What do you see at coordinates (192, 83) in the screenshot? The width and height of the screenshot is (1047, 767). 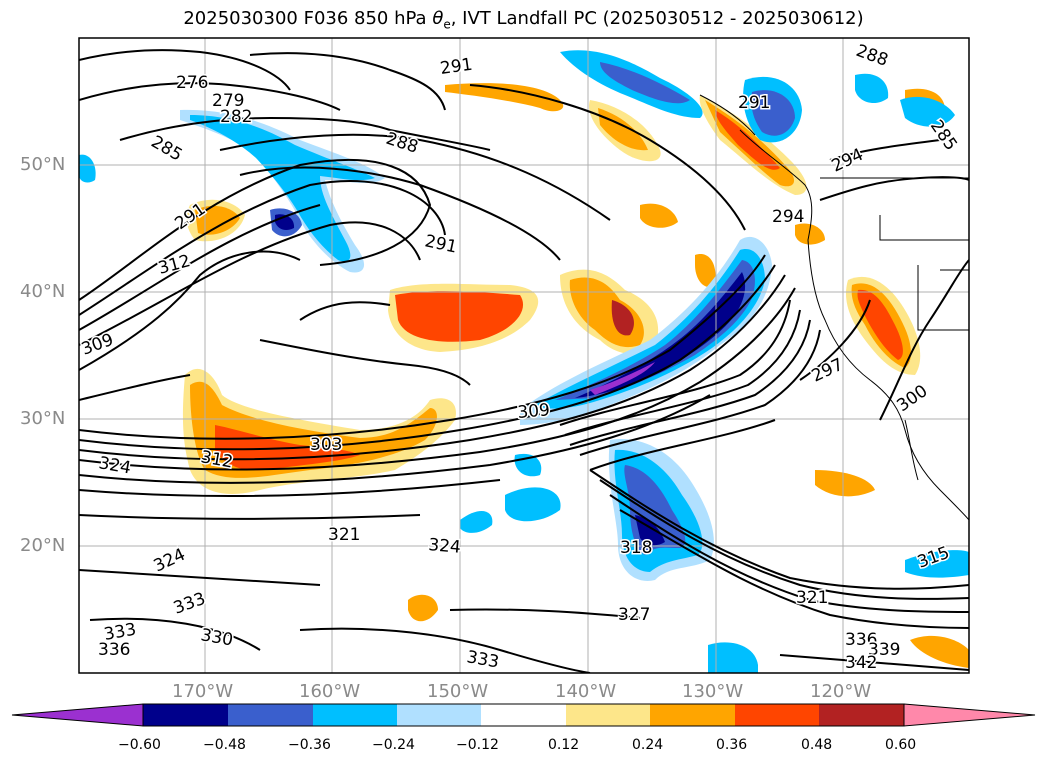 I see `contour-label: 276` at bounding box center [192, 83].